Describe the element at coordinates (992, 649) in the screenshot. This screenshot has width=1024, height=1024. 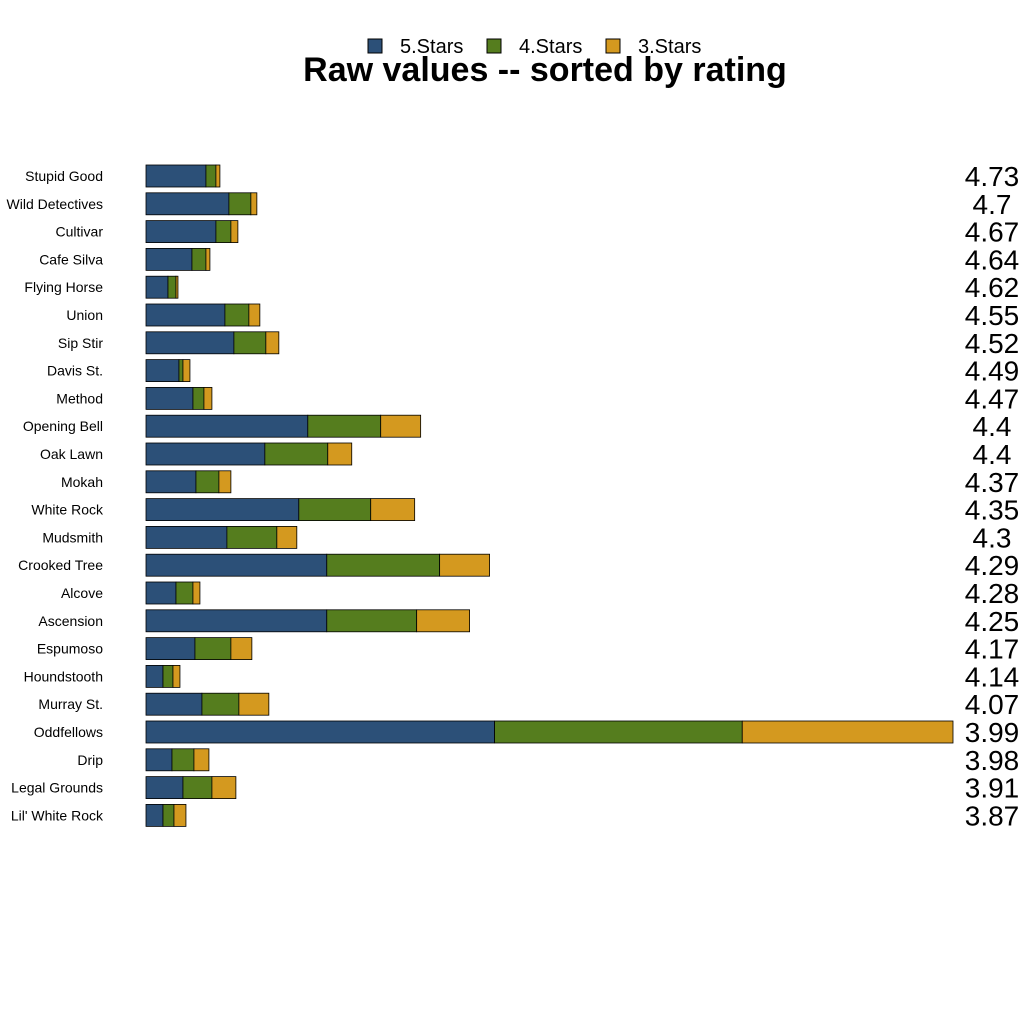
I see `rating-label: 4.17` at that location.